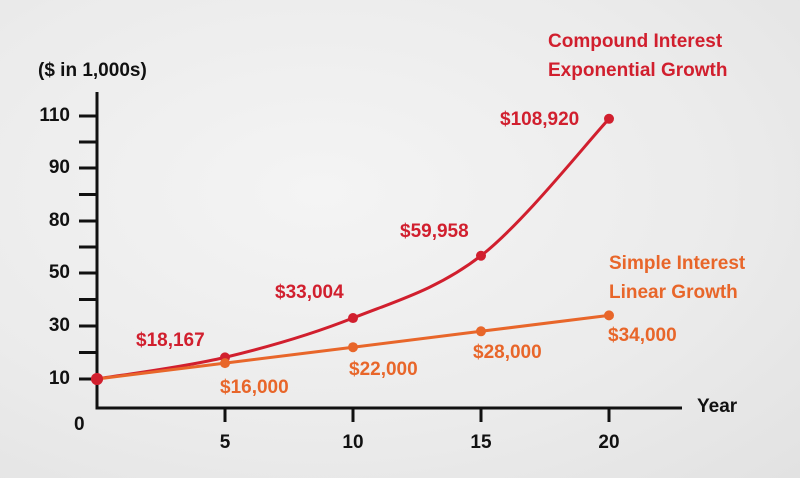 Image resolution: width=800 pixels, height=478 pixels. Describe the element at coordinates (609, 442) in the screenshot. I see `x-tick-label: 20` at that location.